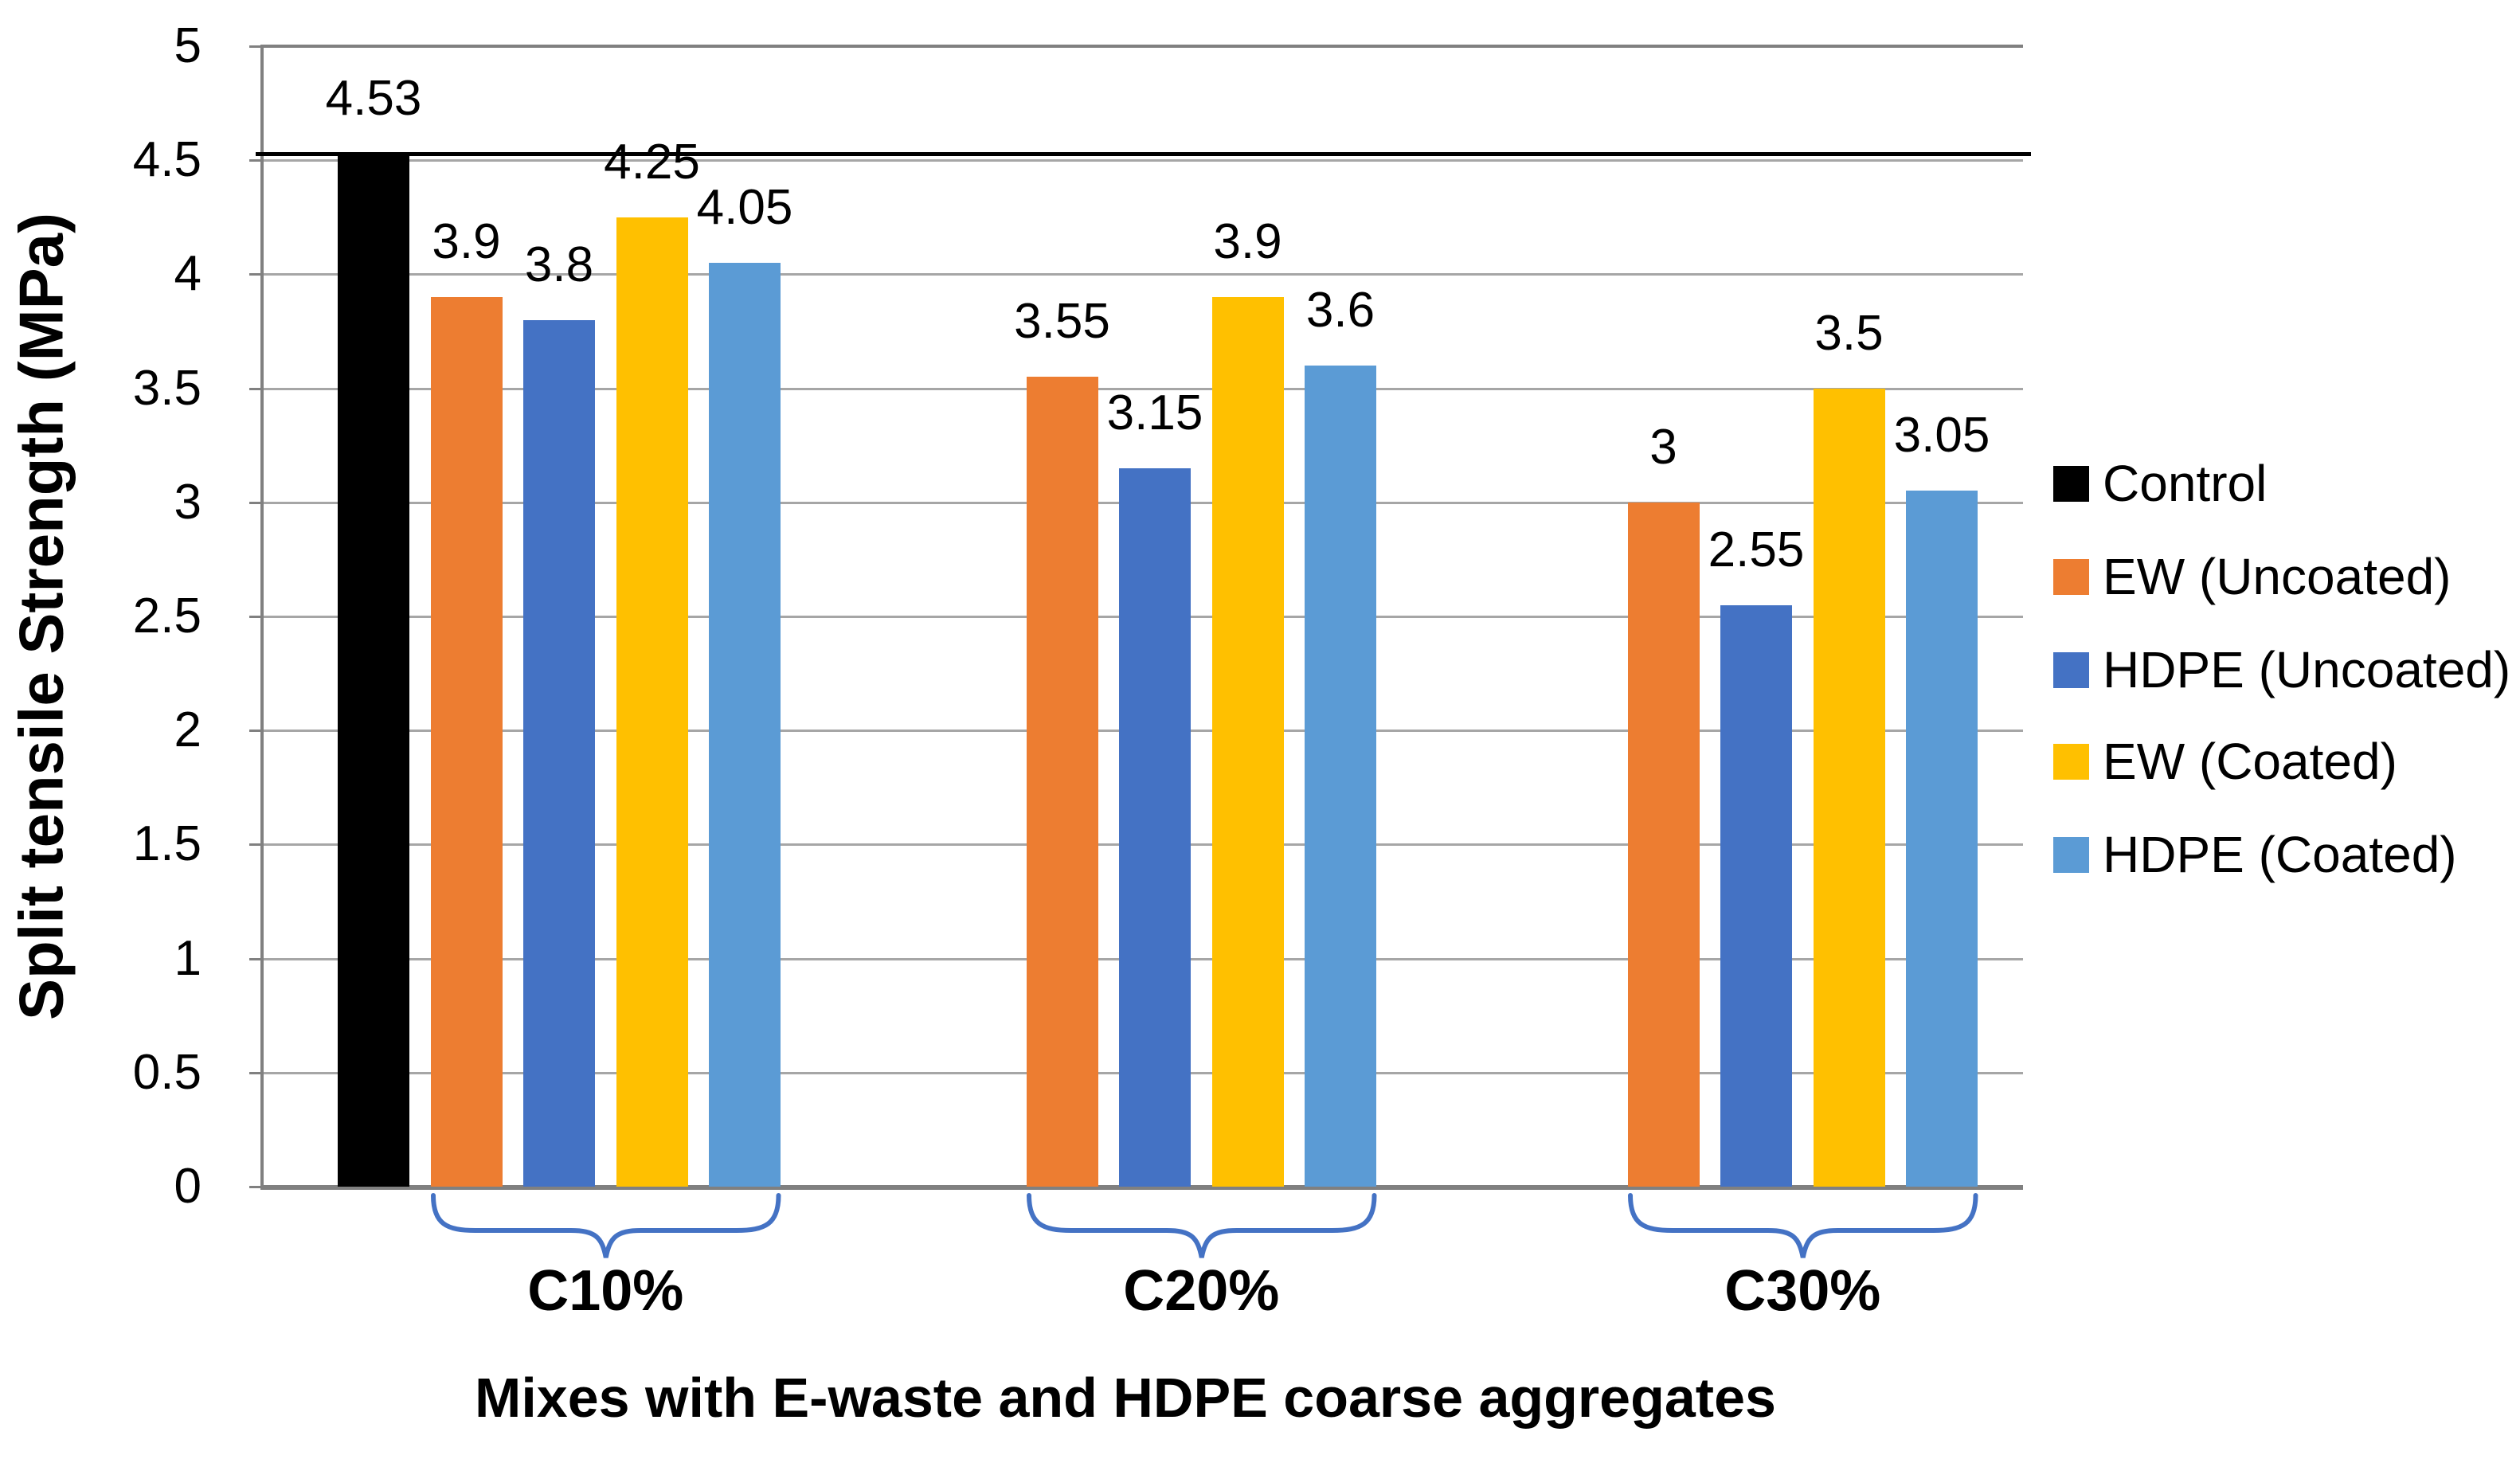 The height and width of the screenshot is (1463, 2520). Describe the element at coordinates (745, 725) in the screenshot. I see `bar-hdpe-coated-c10` at that location.